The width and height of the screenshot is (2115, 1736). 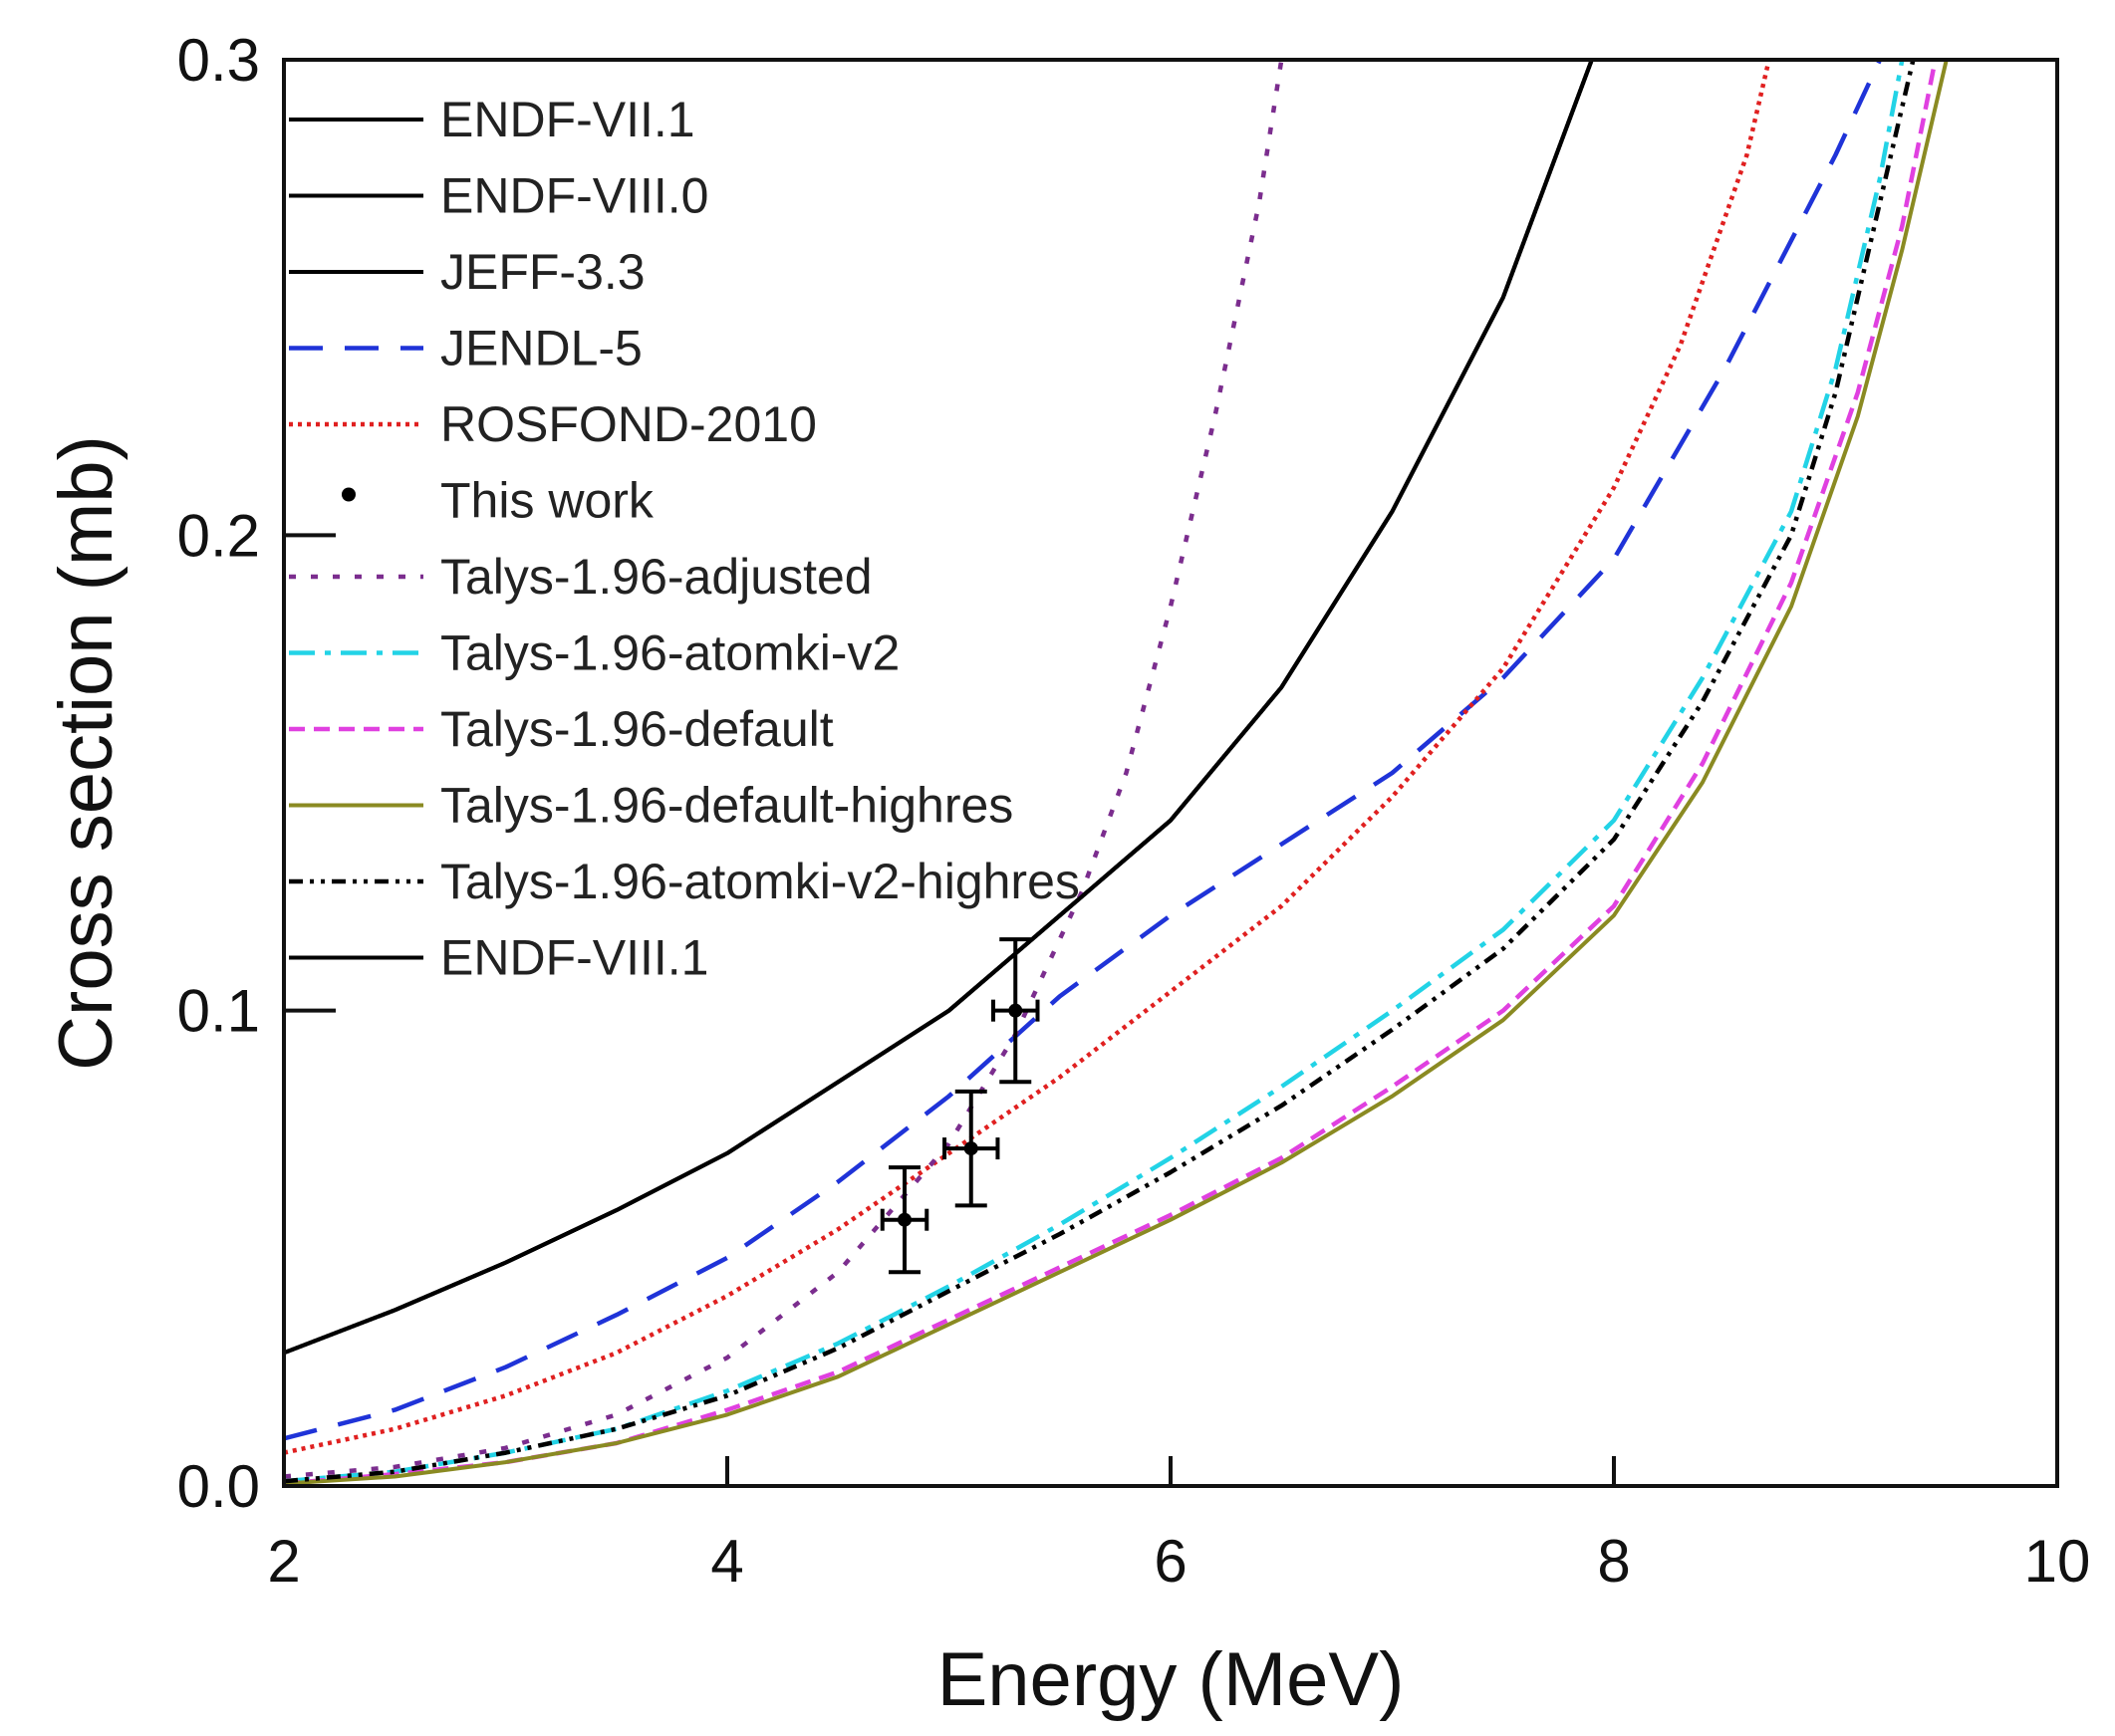 What do you see at coordinates (86, 753) in the screenshot?
I see `y-axis-title: Cross section (mb)` at bounding box center [86, 753].